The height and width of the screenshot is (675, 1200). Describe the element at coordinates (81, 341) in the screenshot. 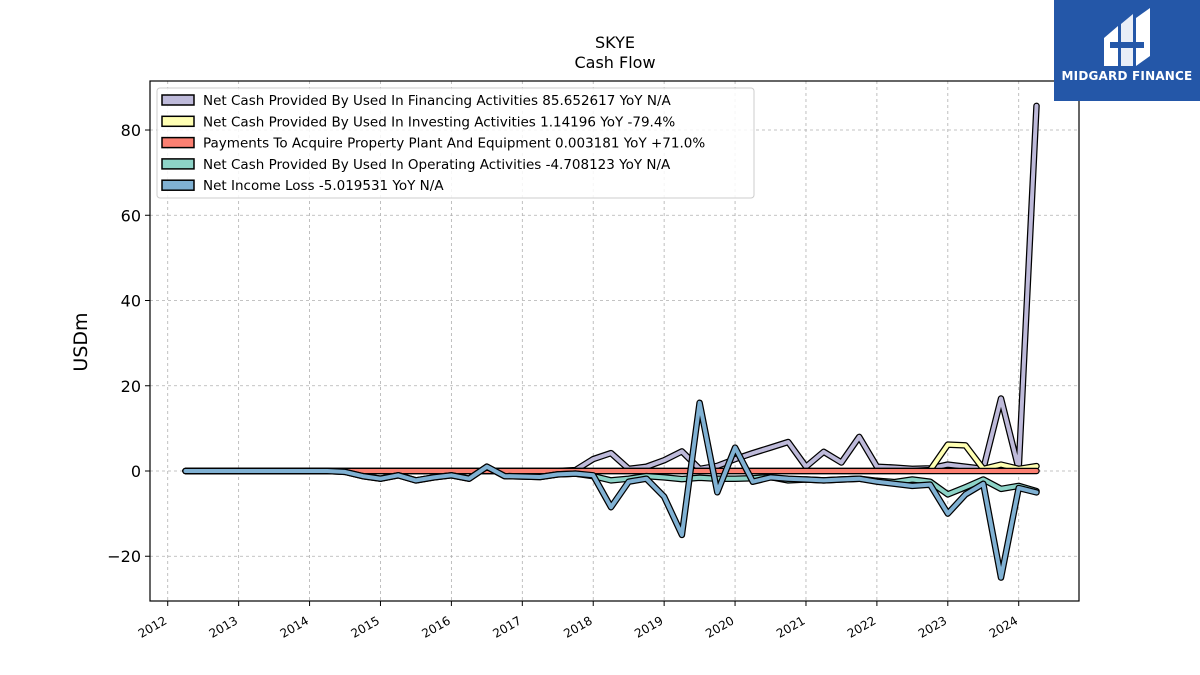

I see `y-axis-label: USDm` at that location.